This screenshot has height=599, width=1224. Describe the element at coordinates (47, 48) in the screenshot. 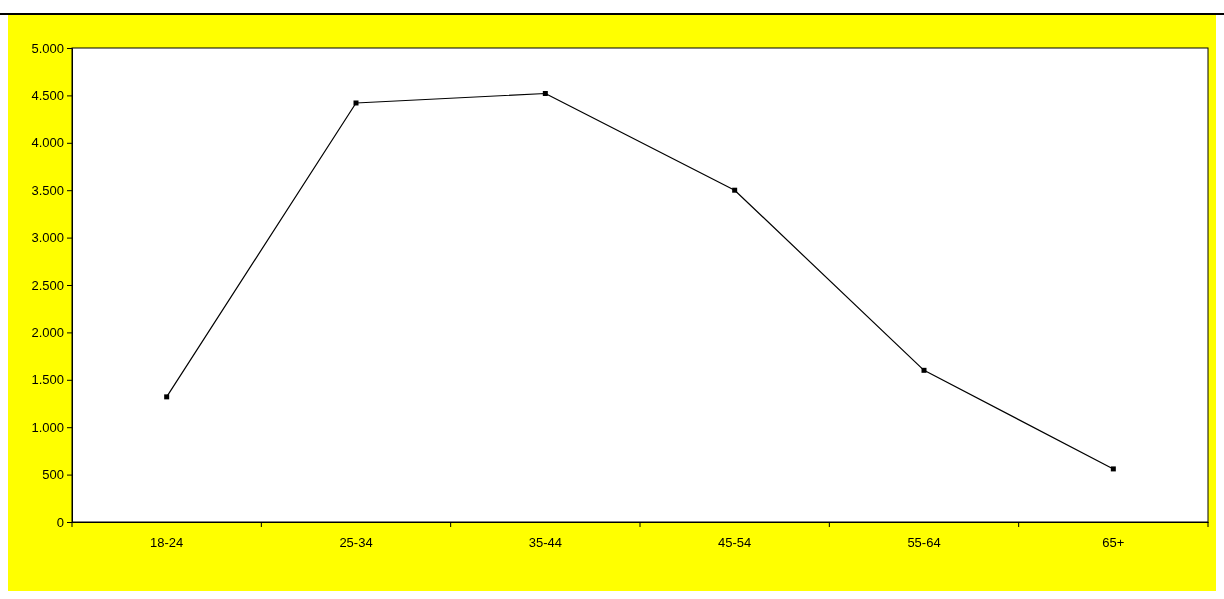

I see `y-tick-label: 5.000` at that location.